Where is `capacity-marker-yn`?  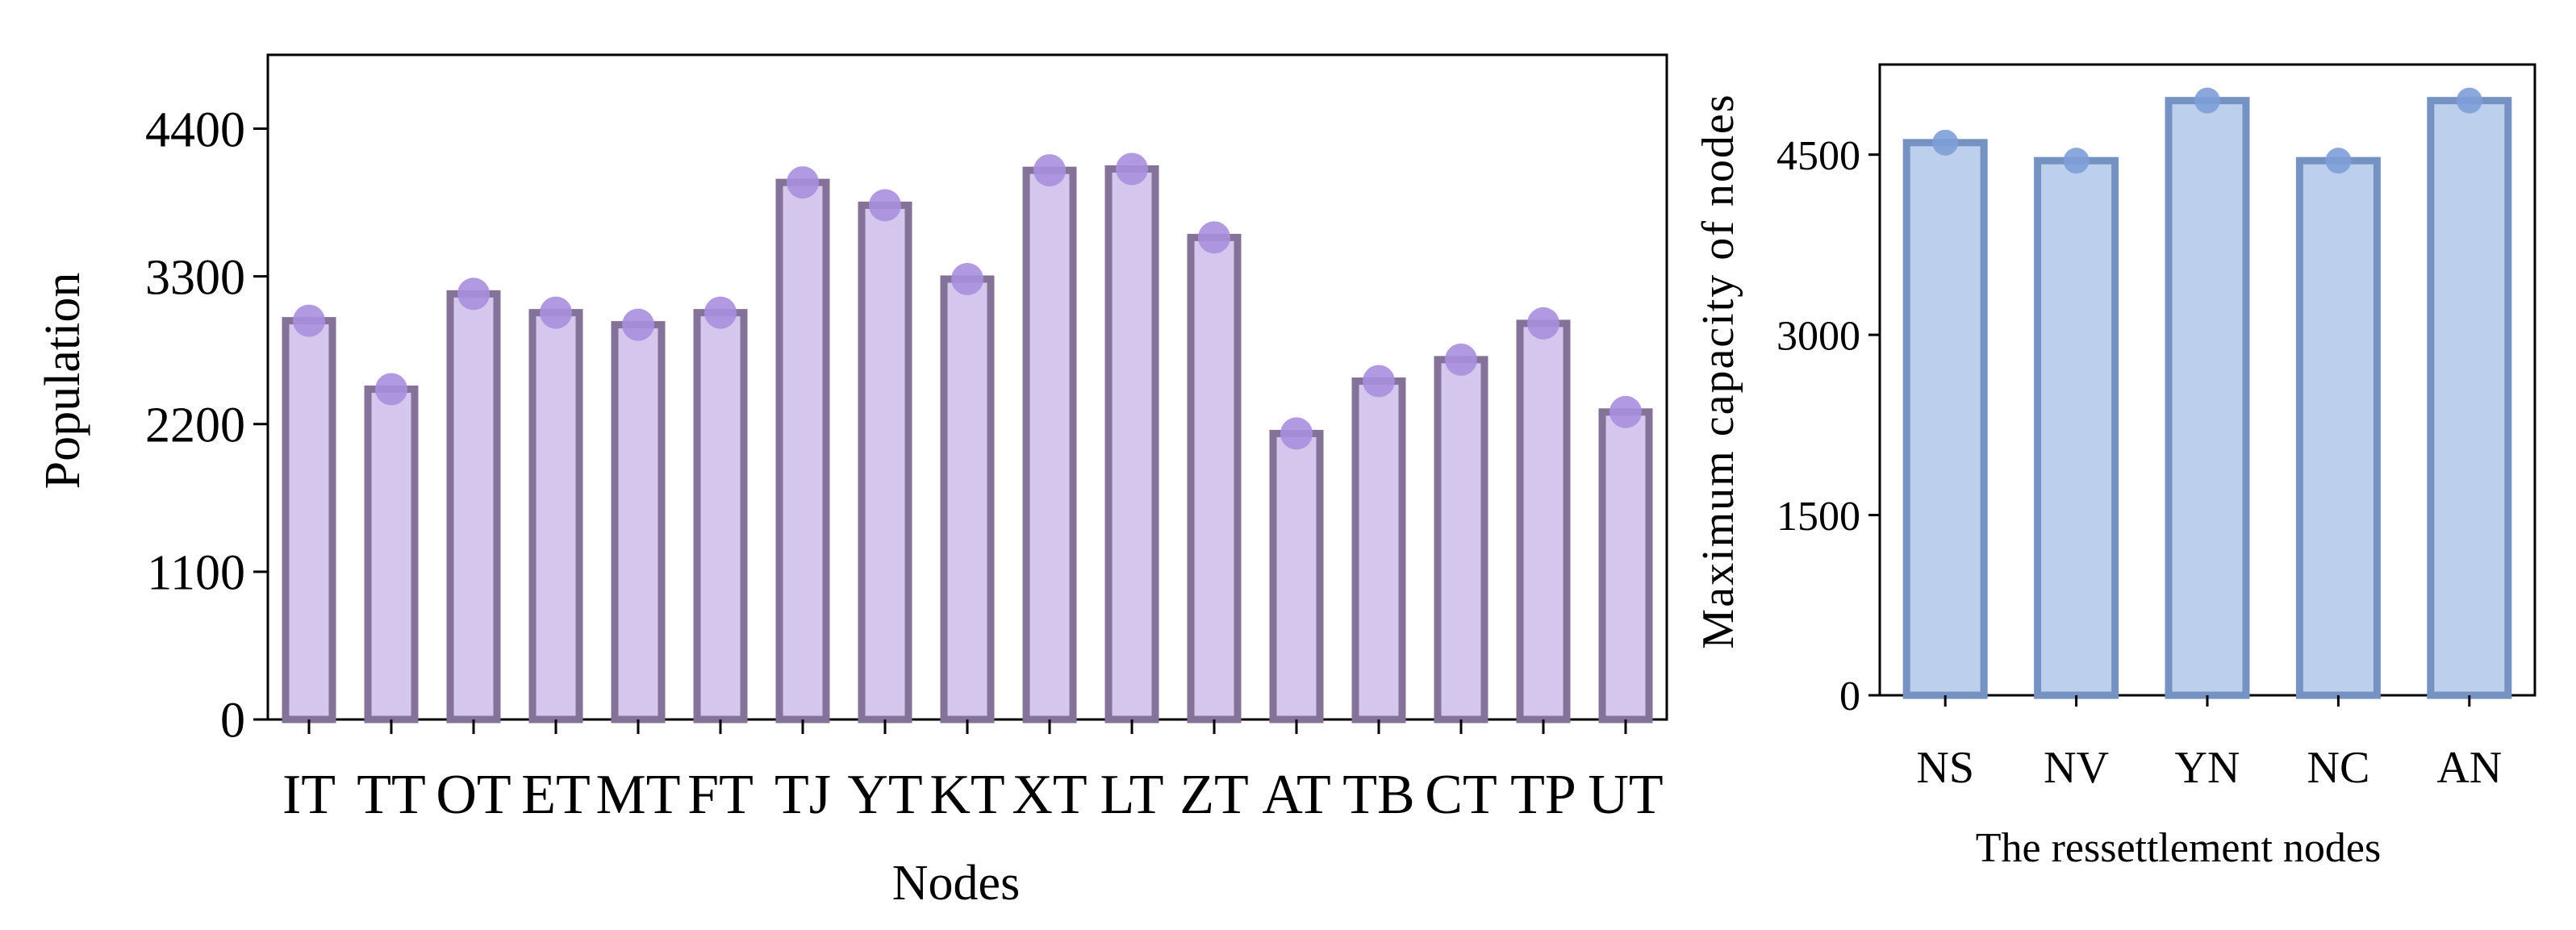
capacity-marker-yn is located at coordinates (2207, 100).